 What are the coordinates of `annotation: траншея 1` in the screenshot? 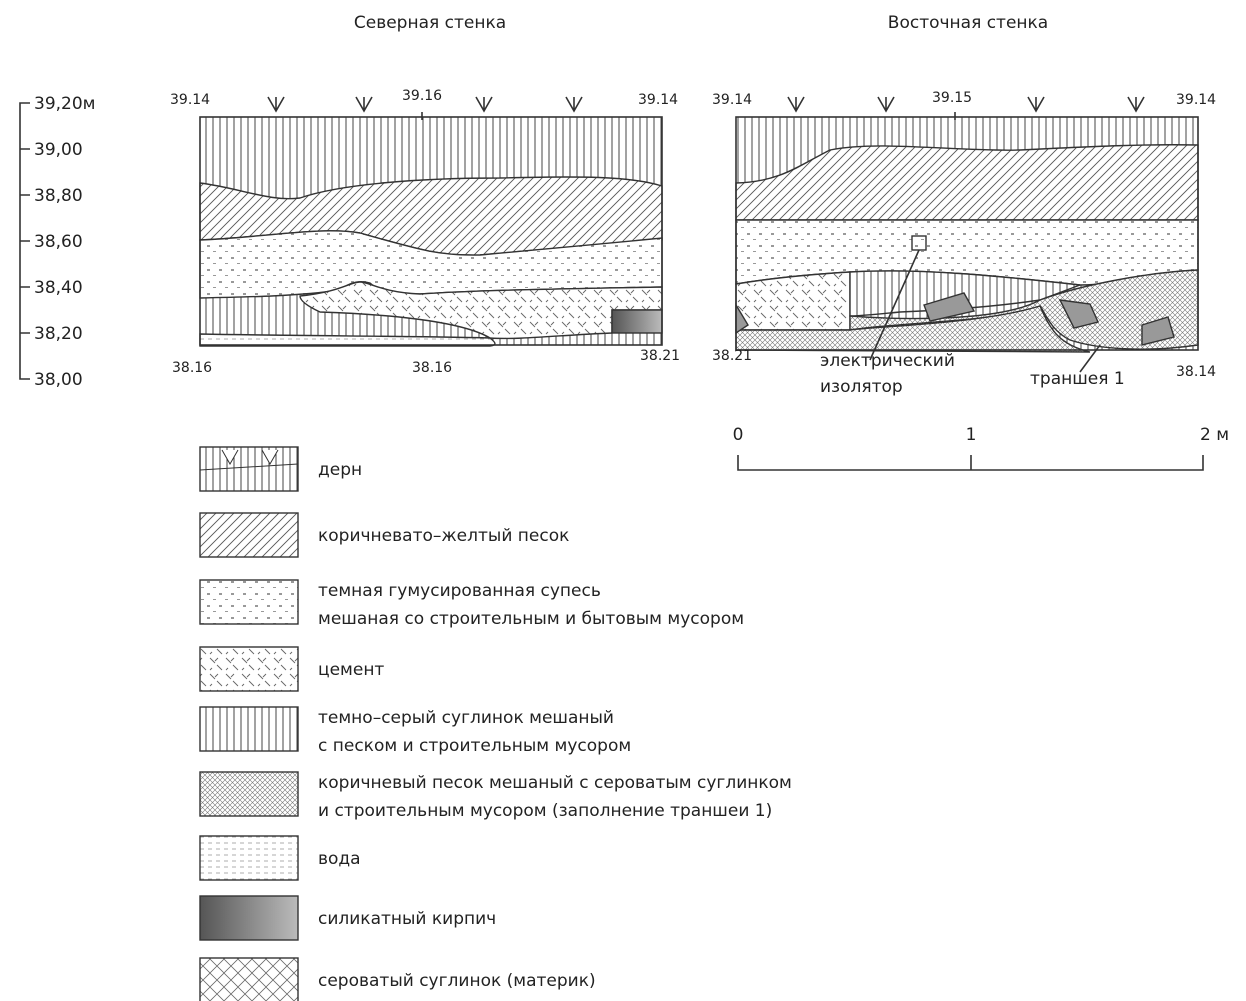 It's located at (1077, 379).